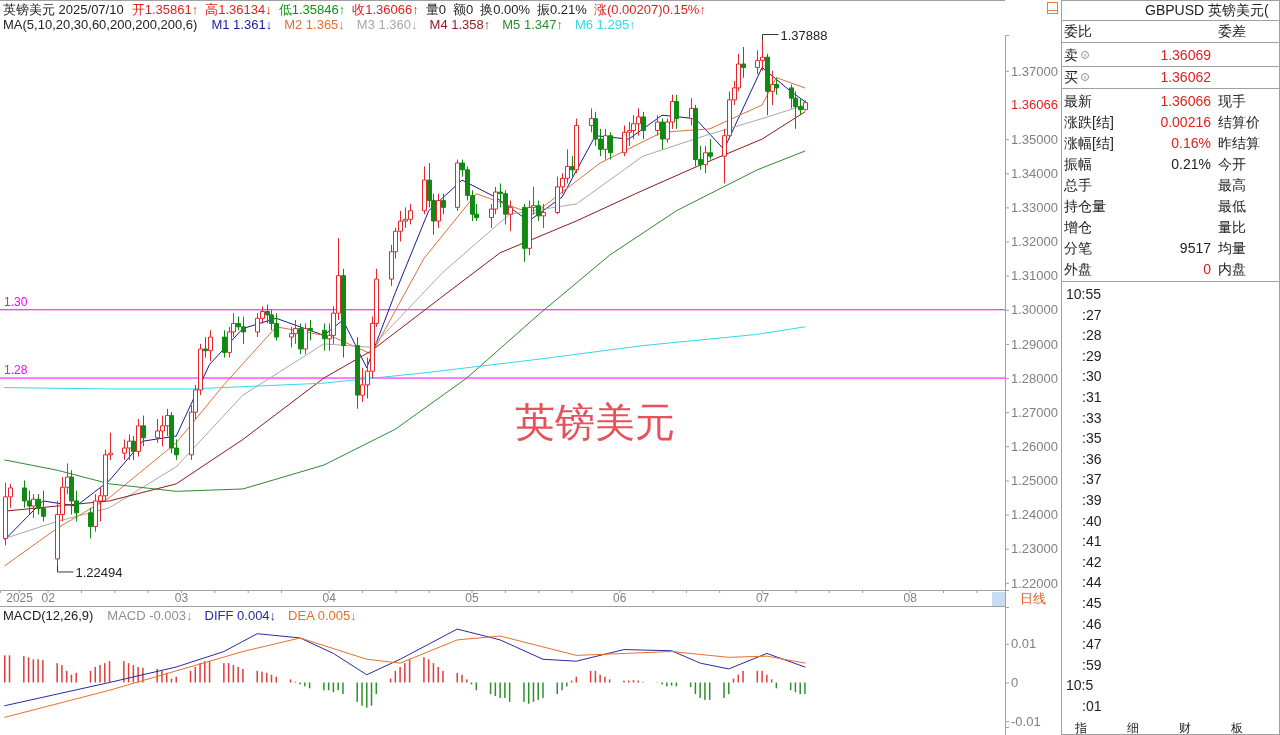 The width and height of the screenshot is (1280, 735). Describe the element at coordinates (620, 597) in the screenshot. I see `x-tick-label: 06` at that location.